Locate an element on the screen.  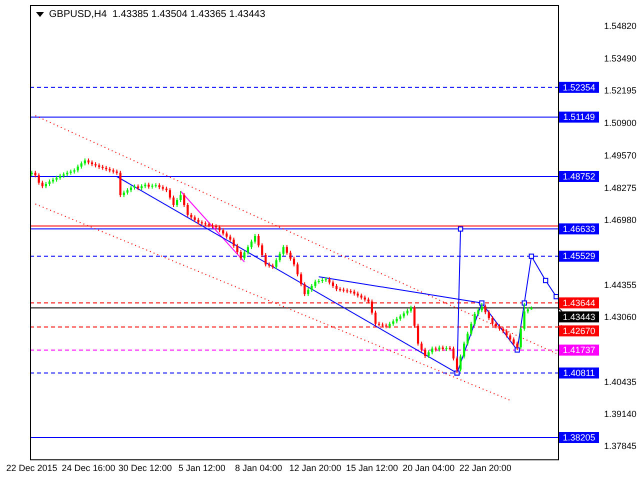
ref-line-label: 1.51149 is located at coordinates (579, 117).